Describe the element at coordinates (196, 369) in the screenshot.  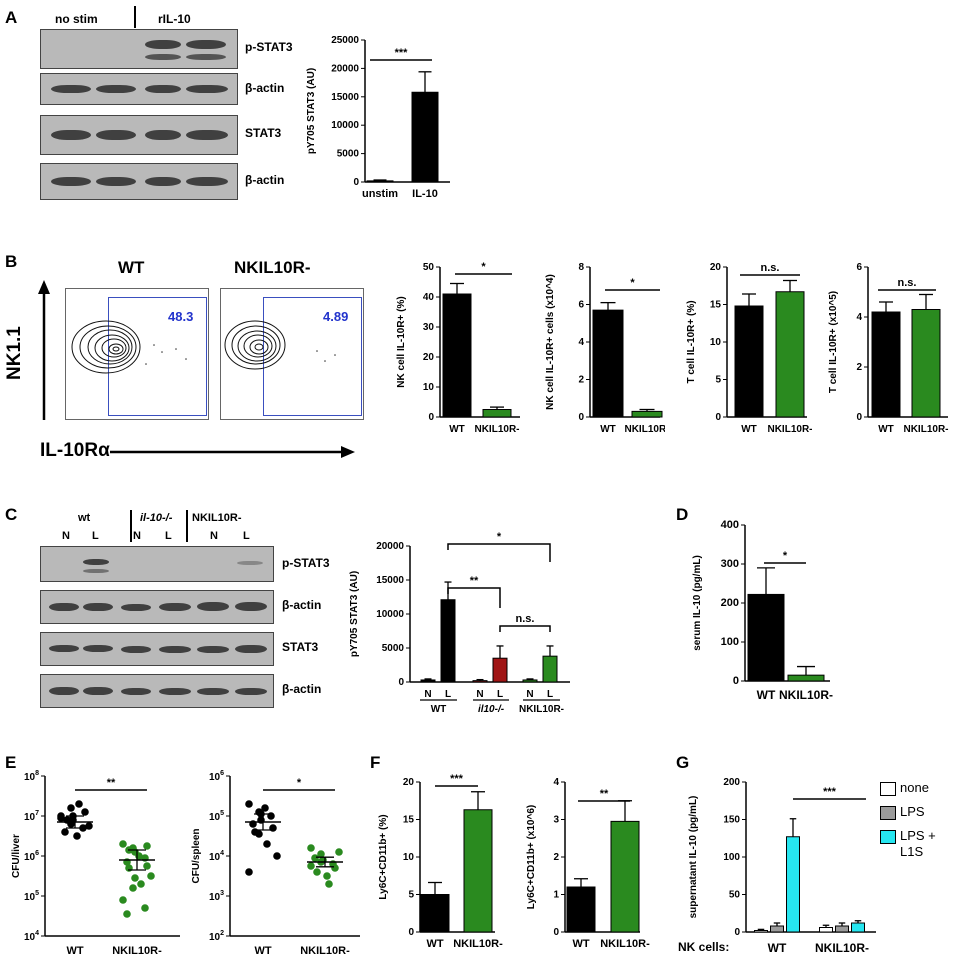
I see `flow-axes` at that location.